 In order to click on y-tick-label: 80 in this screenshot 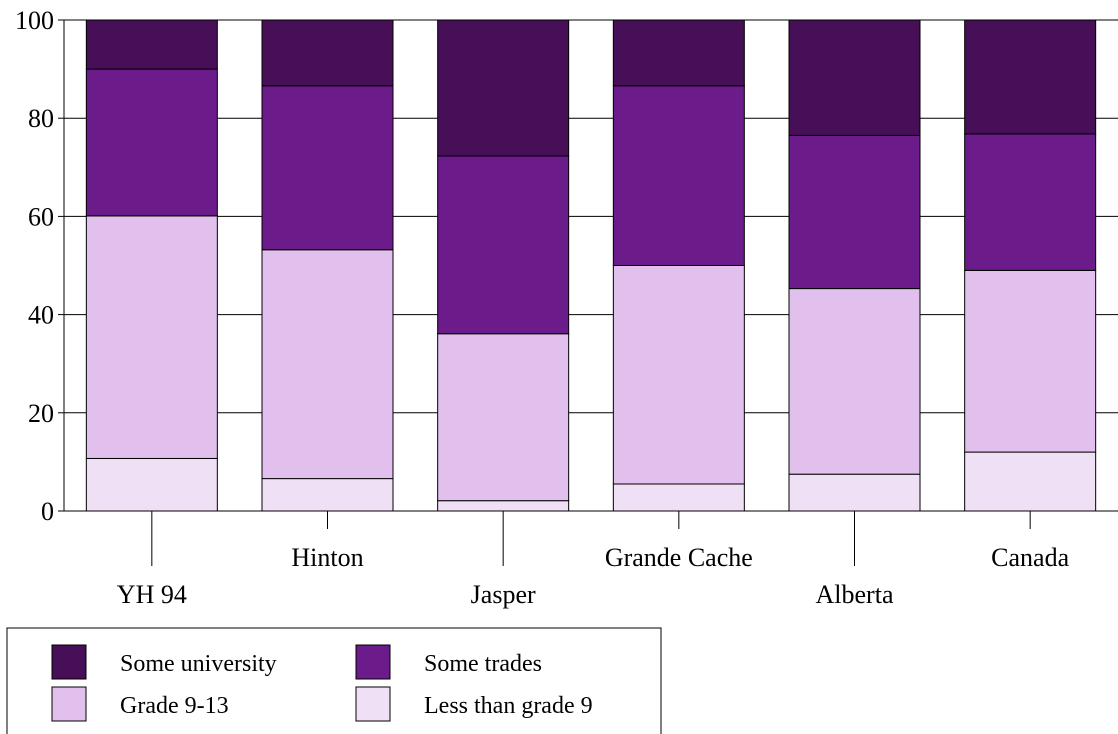, I will do `click(41, 118)`.